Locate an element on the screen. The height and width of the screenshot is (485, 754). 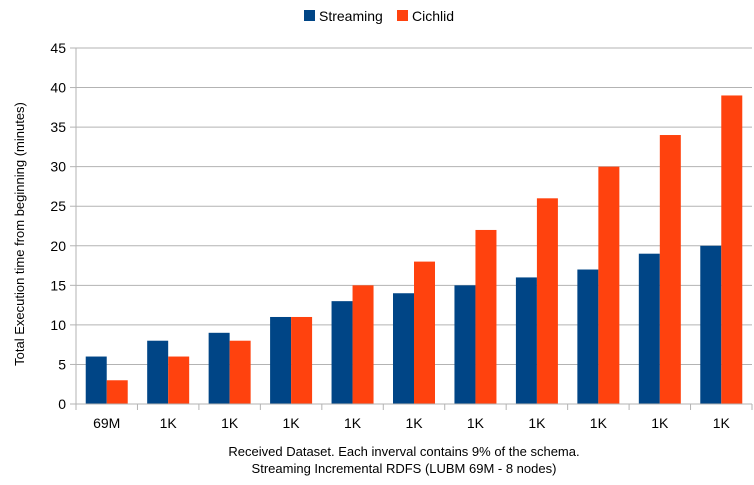
y-tick-label: 25 is located at coordinates (58, 206).